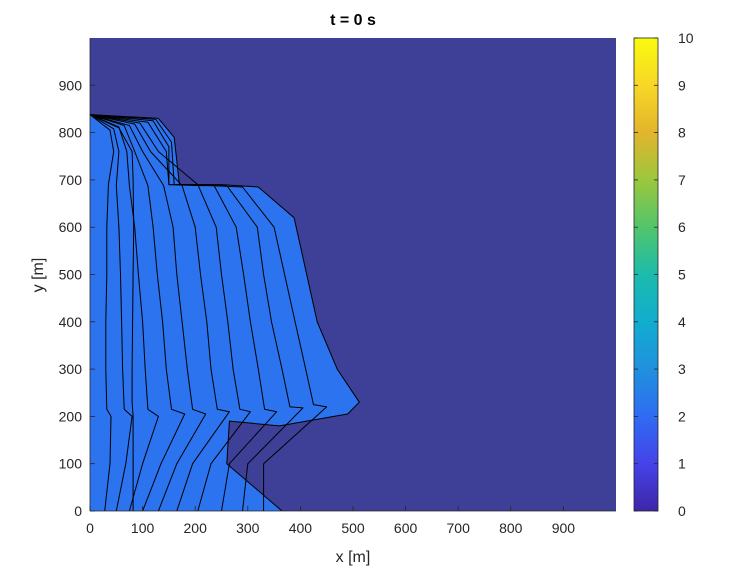  What do you see at coordinates (90, 528) in the screenshot?
I see `x-tick-label: 0` at bounding box center [90, 528].